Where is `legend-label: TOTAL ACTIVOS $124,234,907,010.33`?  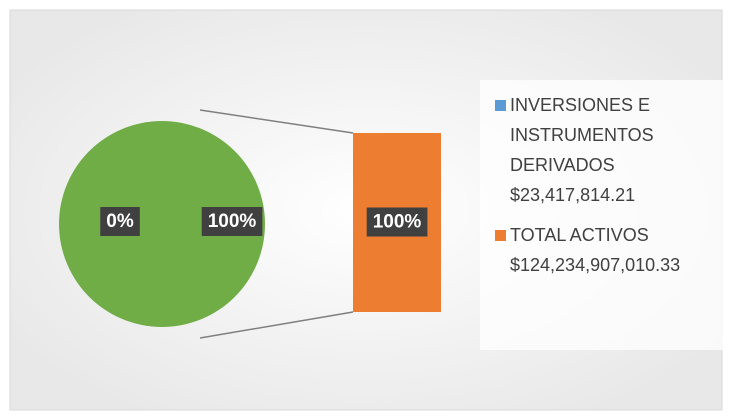 legend-label: TOTAL ACTIVOS $124,234,907,010.33 is located at coordinates (595, 250).